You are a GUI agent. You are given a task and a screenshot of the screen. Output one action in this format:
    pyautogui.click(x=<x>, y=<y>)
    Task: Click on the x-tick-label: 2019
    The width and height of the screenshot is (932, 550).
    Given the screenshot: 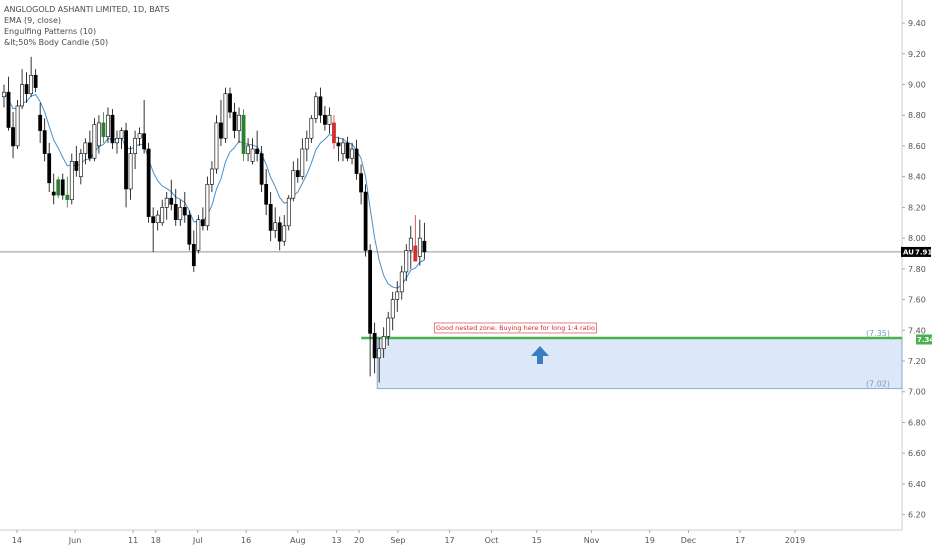 What is the action you would take?
    pyautogui.click(x=795, y=540)
    